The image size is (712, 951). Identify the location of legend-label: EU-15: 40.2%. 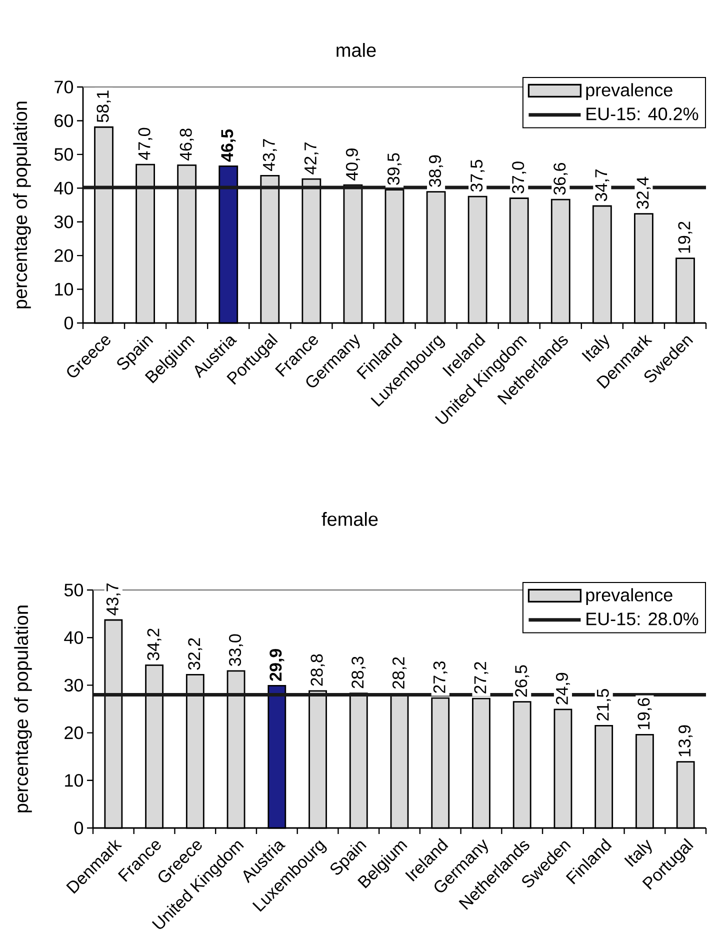
(642, 114).